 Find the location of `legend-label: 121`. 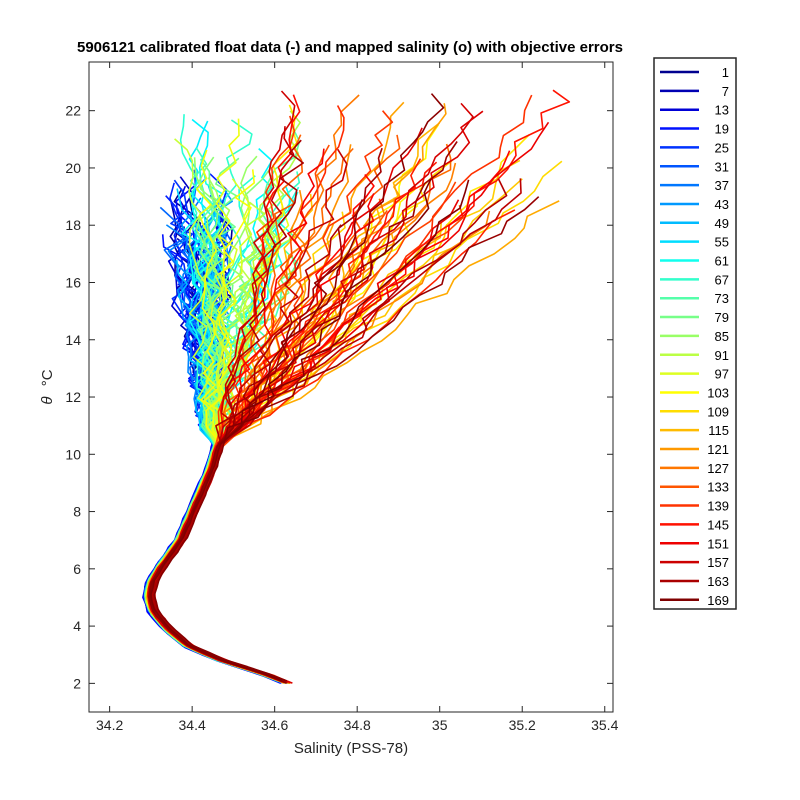

legend-label: 121 is located at coordinates (718, 449).